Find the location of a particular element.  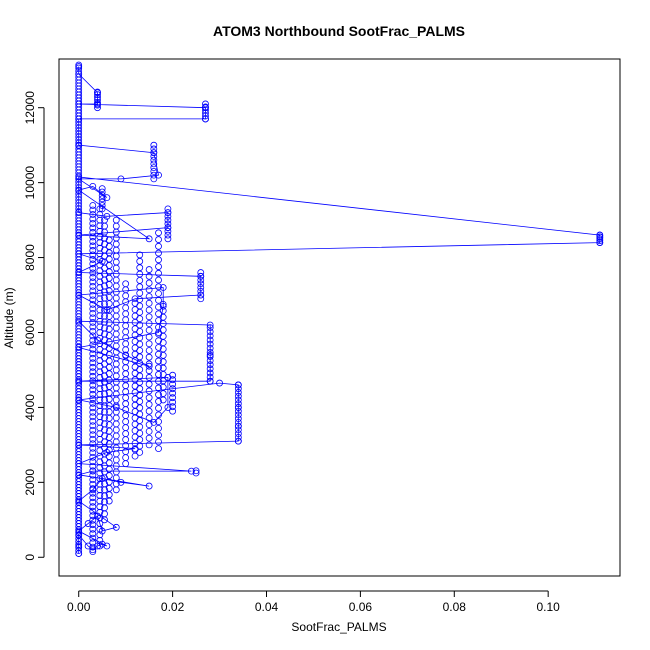

y-tick-label: 8000 is located at coordinates (30, 257).